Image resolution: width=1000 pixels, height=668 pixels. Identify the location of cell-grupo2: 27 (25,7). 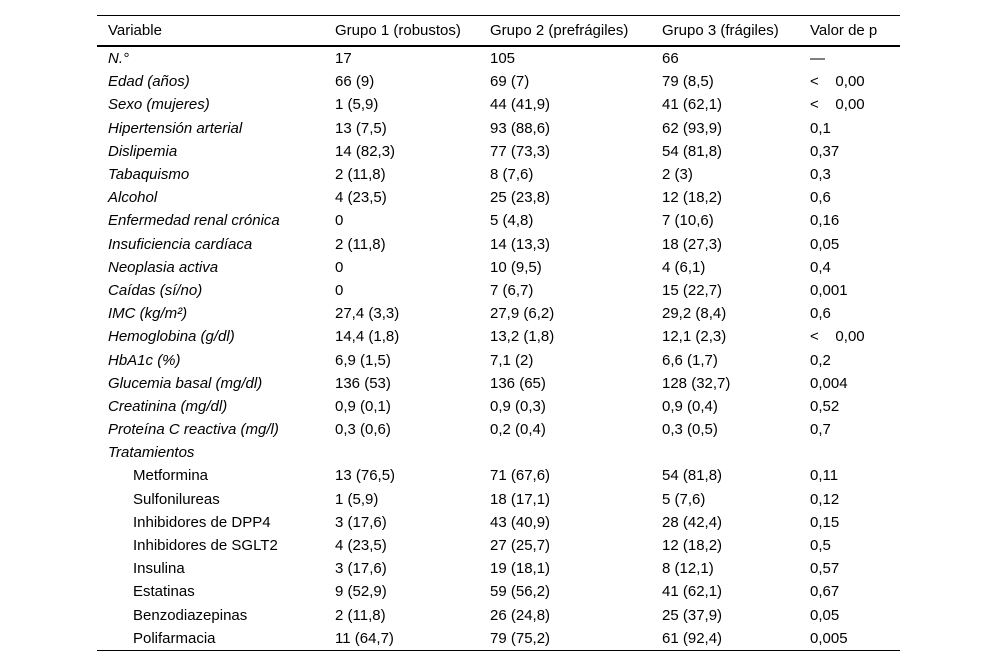
(520, 546).